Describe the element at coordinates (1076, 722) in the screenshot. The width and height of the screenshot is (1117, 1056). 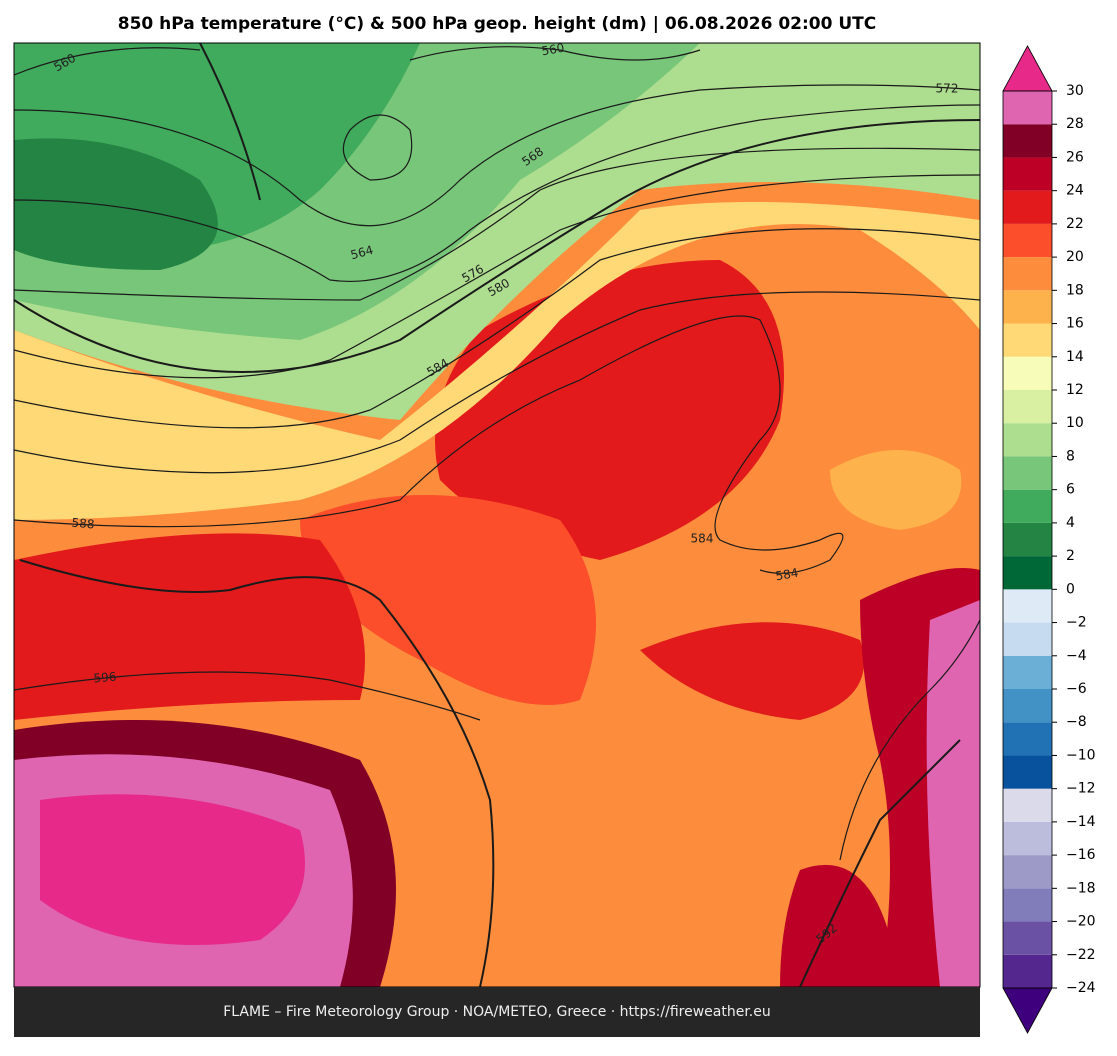
I see `colorbar-tick-label: −8` at that location.